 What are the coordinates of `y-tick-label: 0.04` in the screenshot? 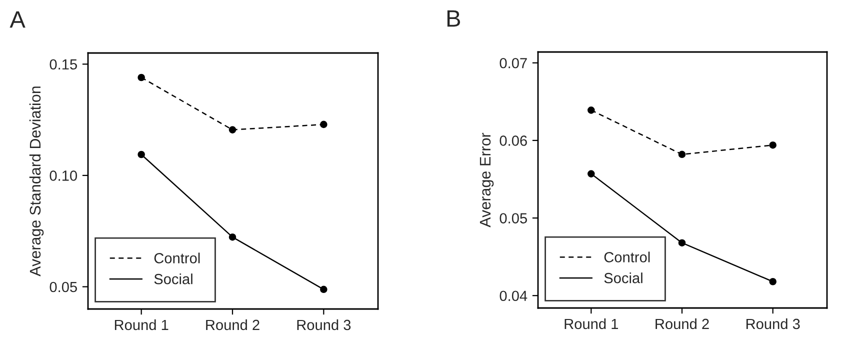 It's located at (514, 296).